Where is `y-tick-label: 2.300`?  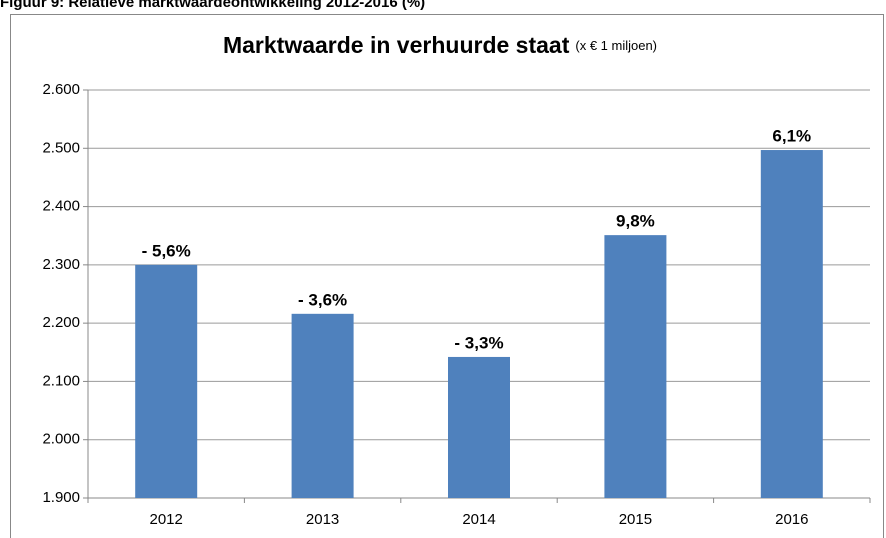
y-tick-label: 2.300 is located at coordinates (61, 264).